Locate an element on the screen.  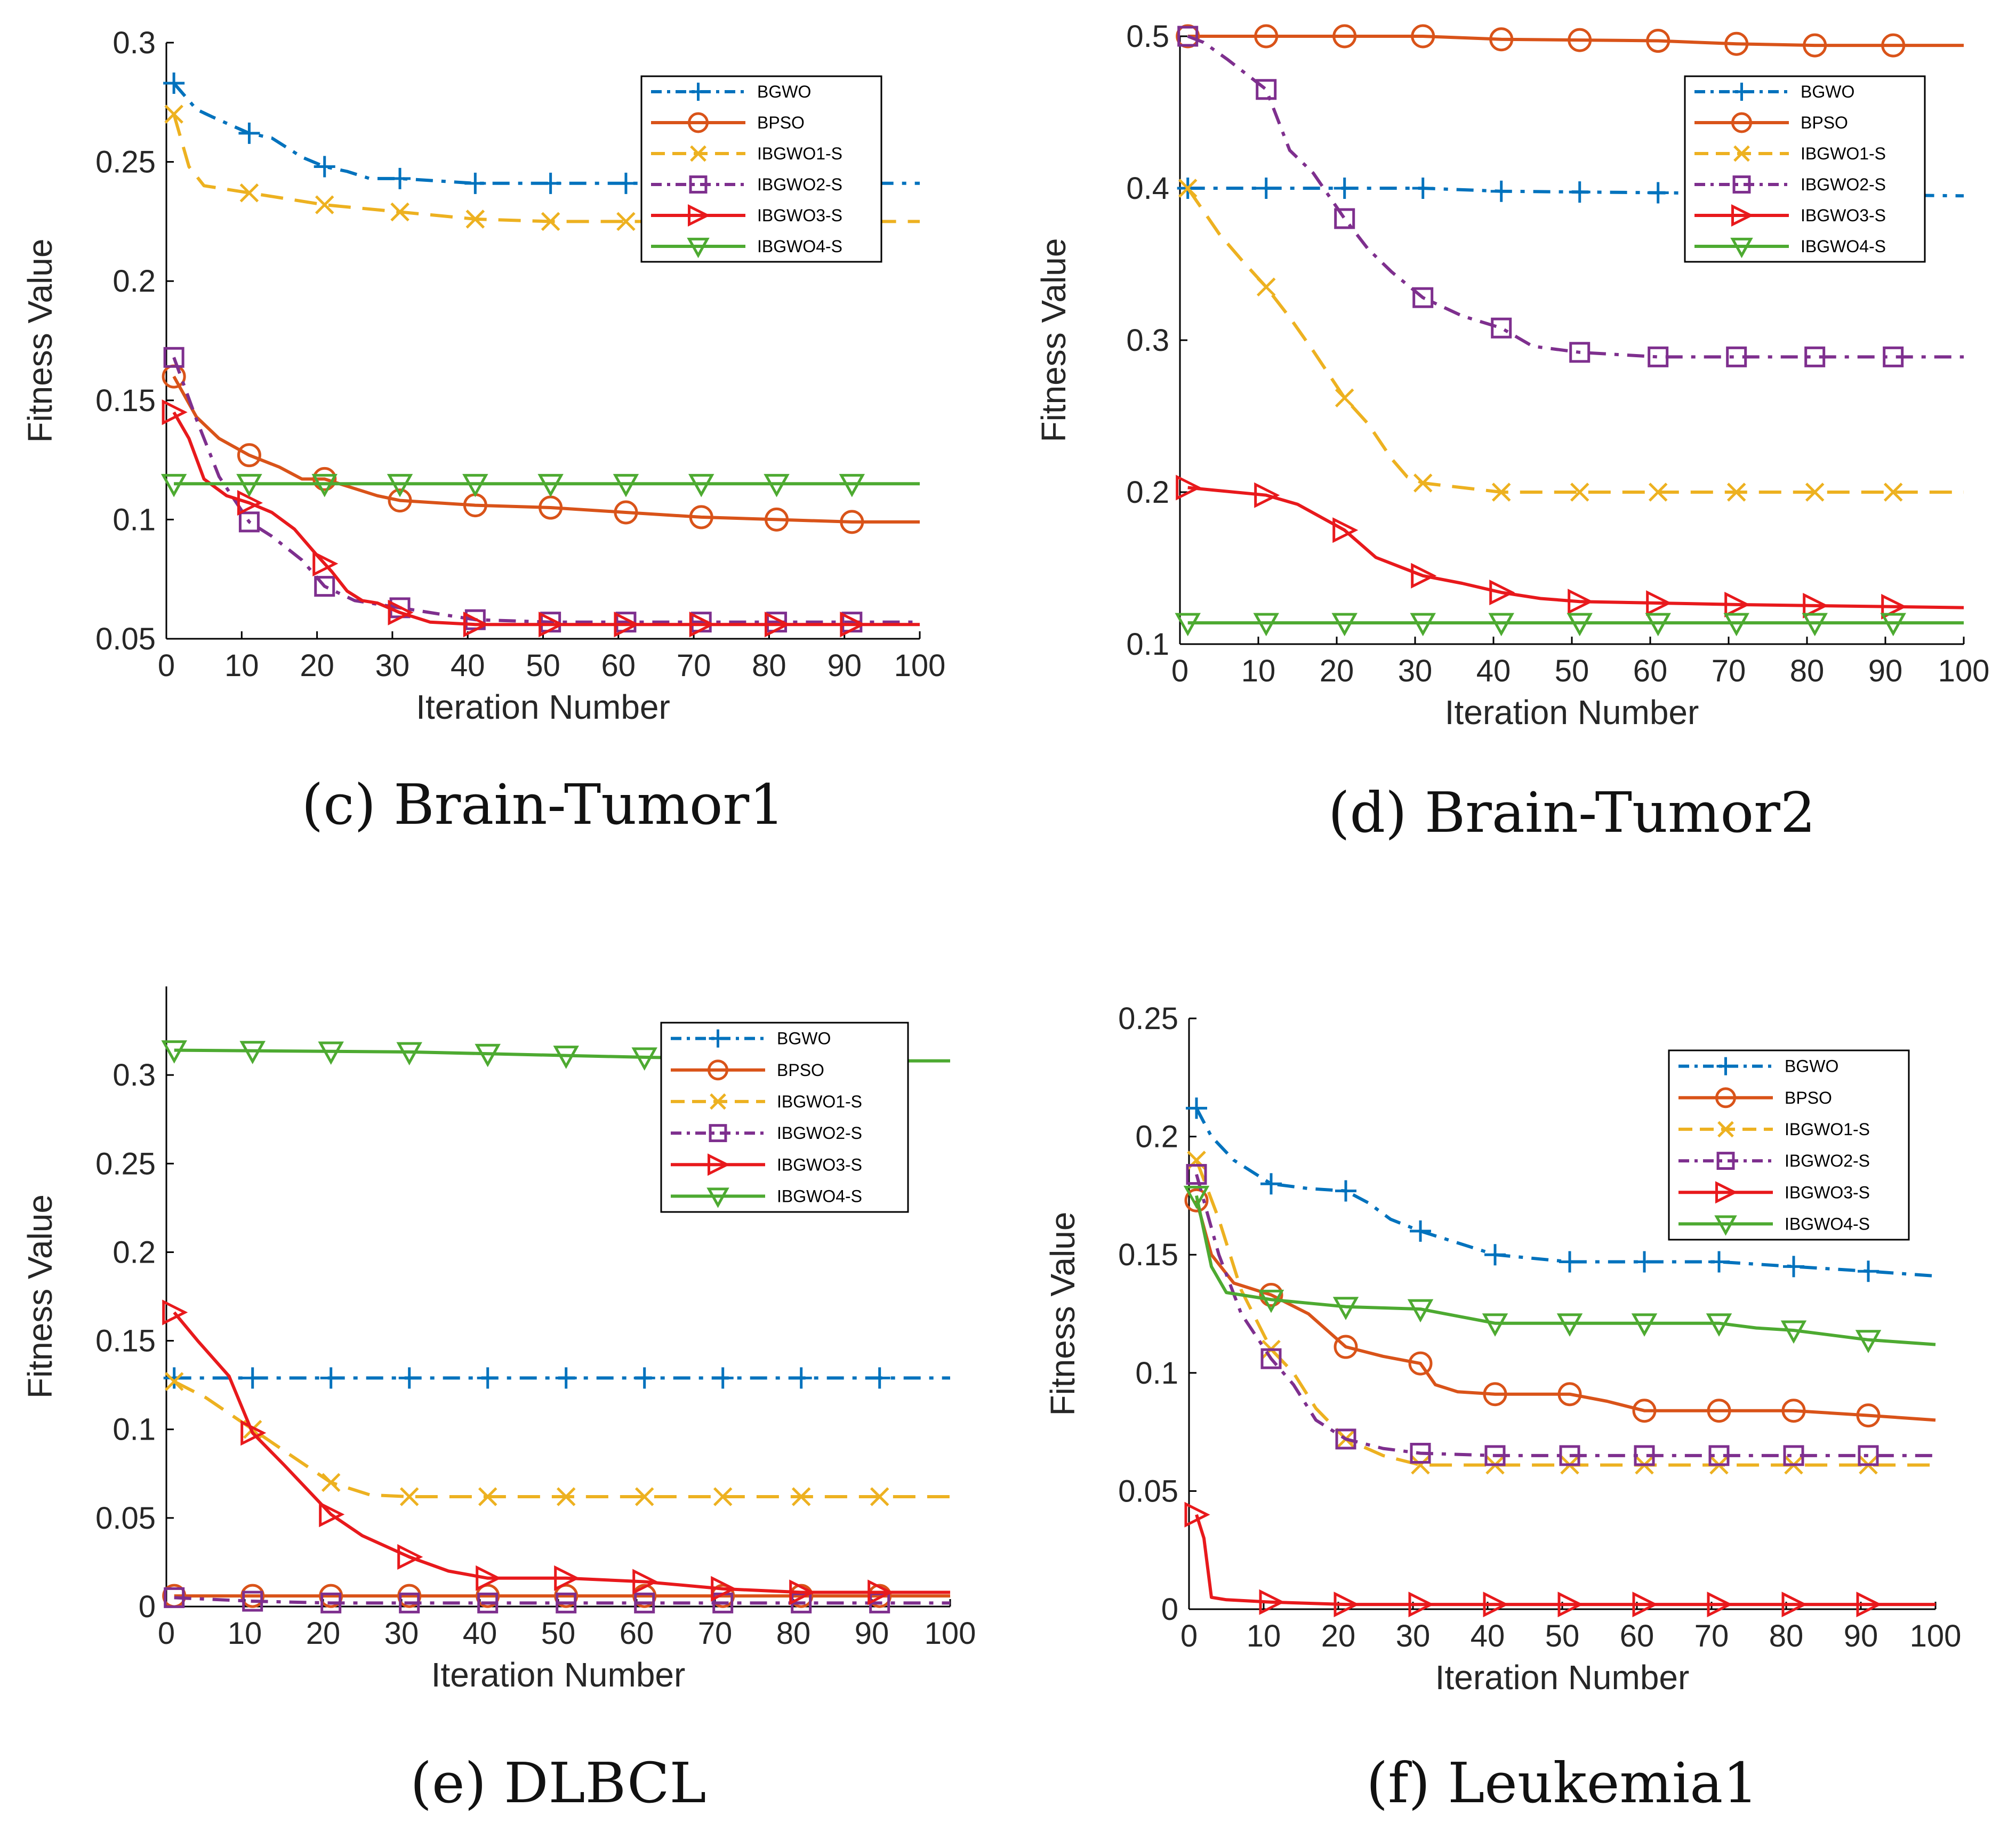
x-tick-label: 0 is located at coordinates (1180, 671).